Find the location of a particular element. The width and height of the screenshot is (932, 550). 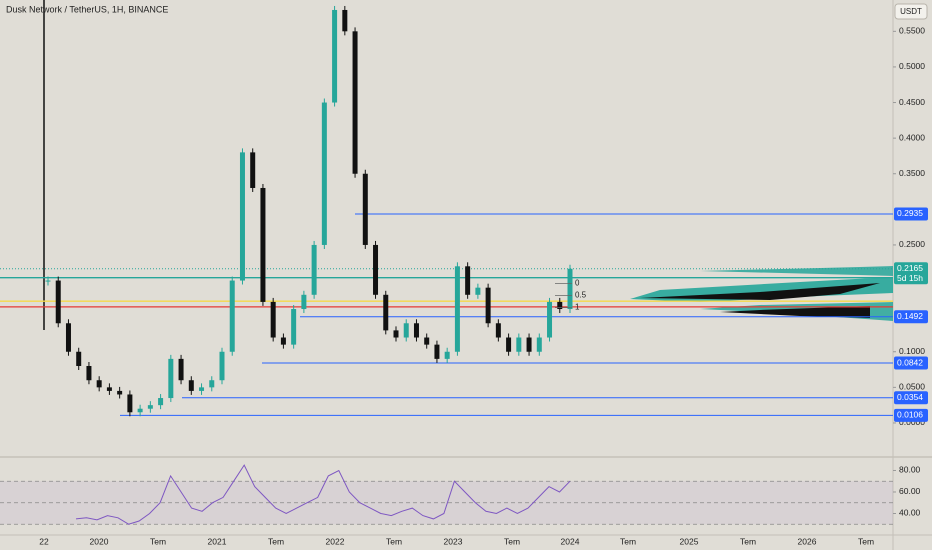

y-tick-label: 0.5000 is located at coordinates (912, 66).